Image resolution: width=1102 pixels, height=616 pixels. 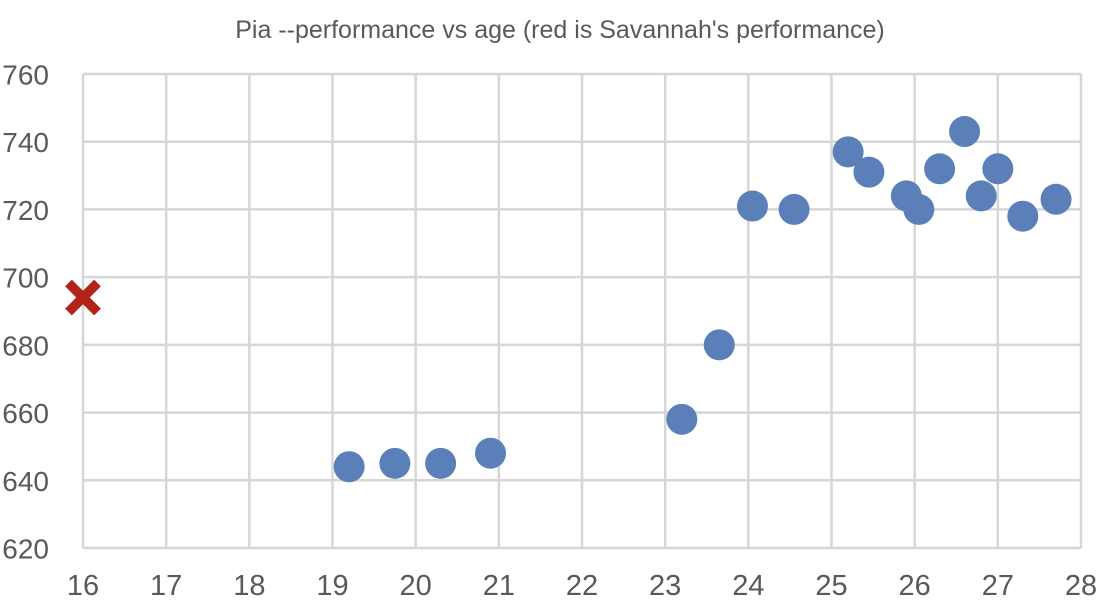 What do you see at coordinates (748, 586) in the screenshot?
I see `x-tick-label: 24` at bounding box center [748, 586].